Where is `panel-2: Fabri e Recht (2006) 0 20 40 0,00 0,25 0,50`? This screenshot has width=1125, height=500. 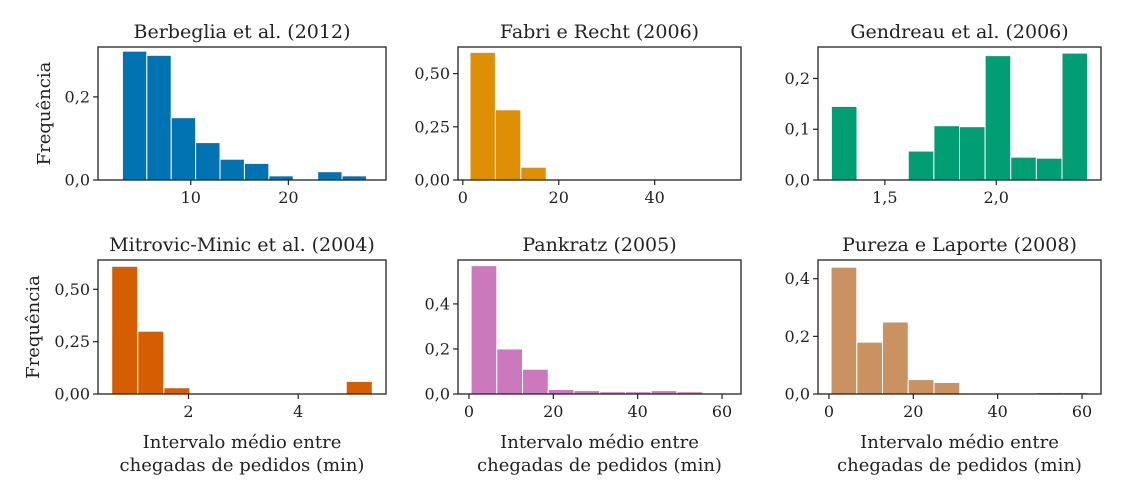 panel-2: Fabri e Recht (2006) 0 20 40 0,00 0,25 0,50 is located at coordinates (578, 114).